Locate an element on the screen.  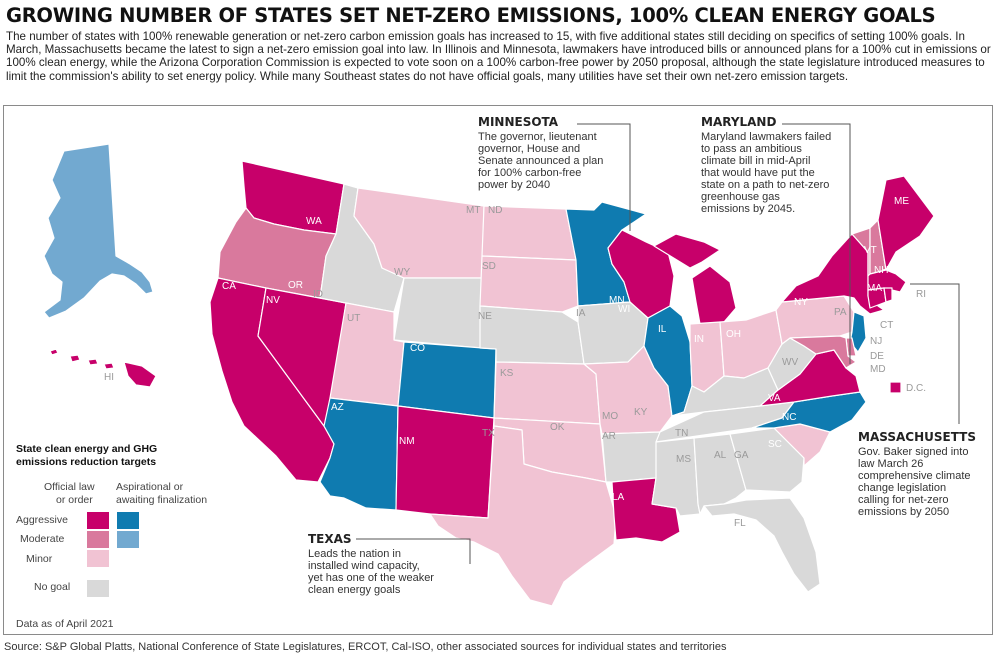
legend-title: State clean energy and GHG is located at coordinates (86, 449).